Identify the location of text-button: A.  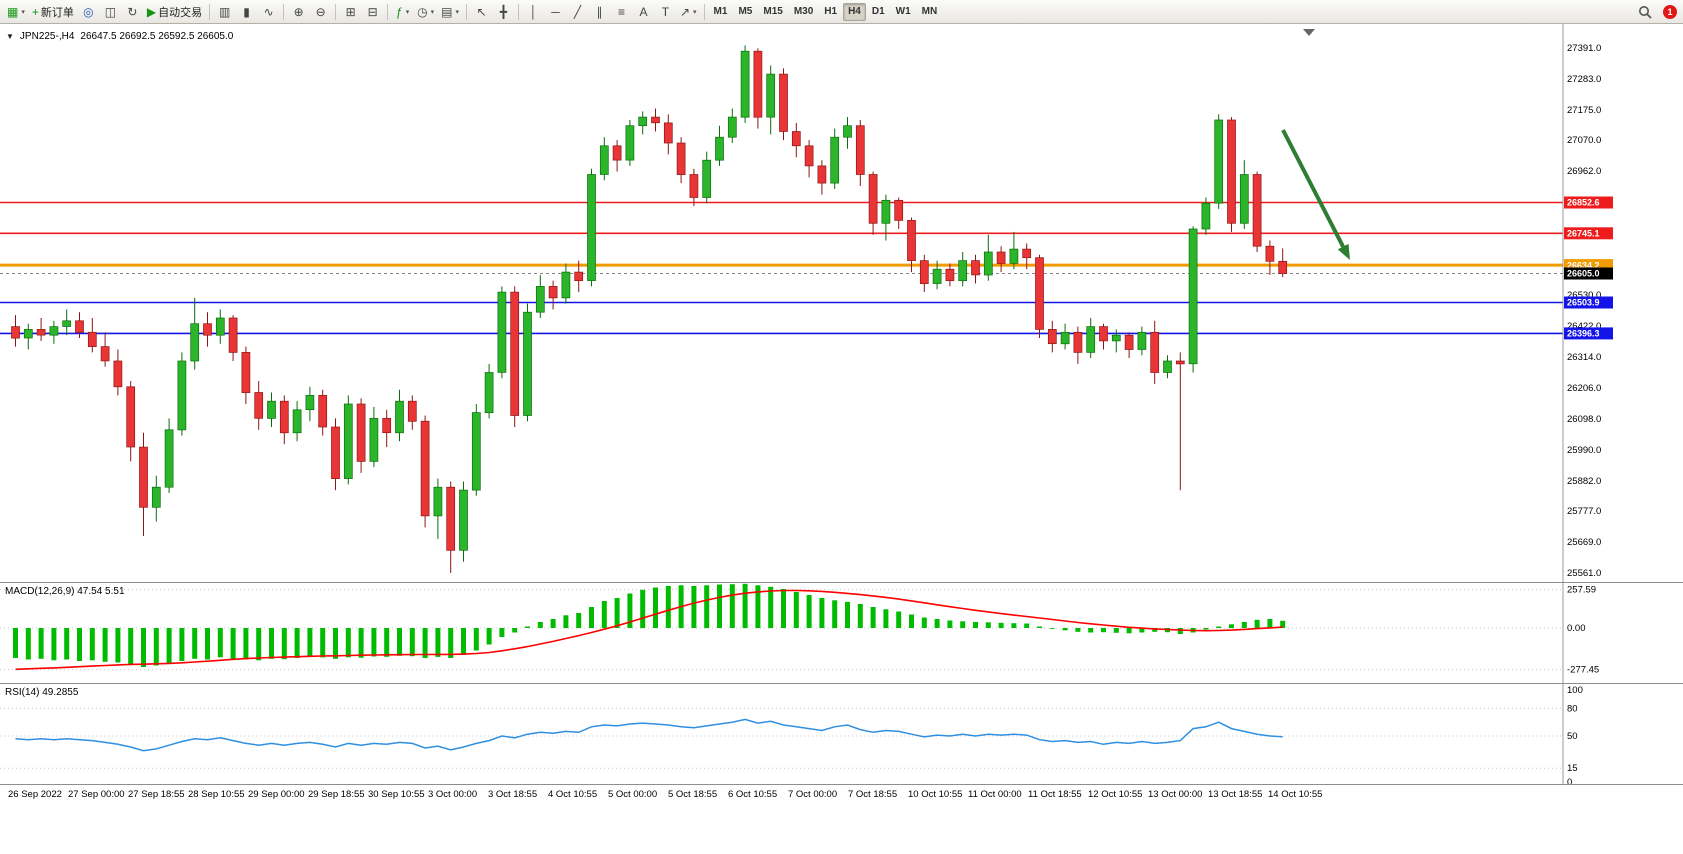
(643, 12).